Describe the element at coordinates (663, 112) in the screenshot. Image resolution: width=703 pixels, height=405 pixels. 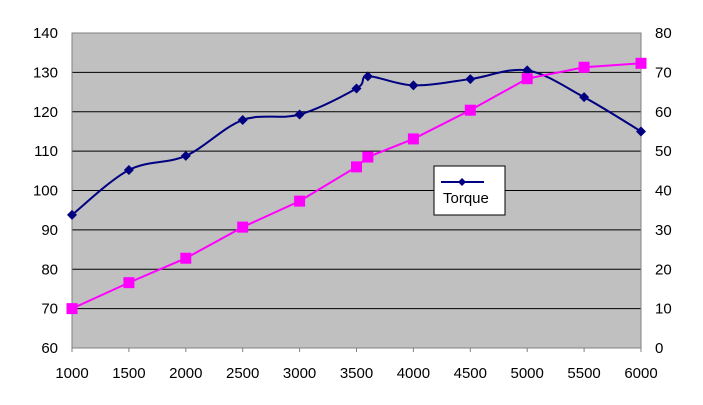
I see `y-right-tick-label: 60` at that location.